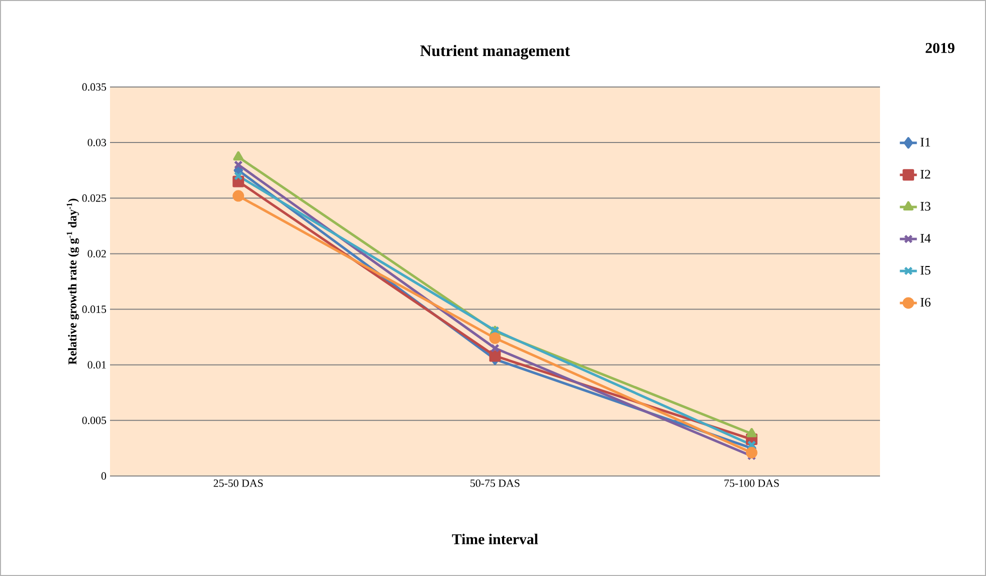 This screenshot has width=986, height=576. What do you see at coordinates (72, 281) in the screenshot?
I see `y-axis-title: Relative growth rate (g g$^{-1}$ day$^{-1}$)` at bounding box center [72, 281].